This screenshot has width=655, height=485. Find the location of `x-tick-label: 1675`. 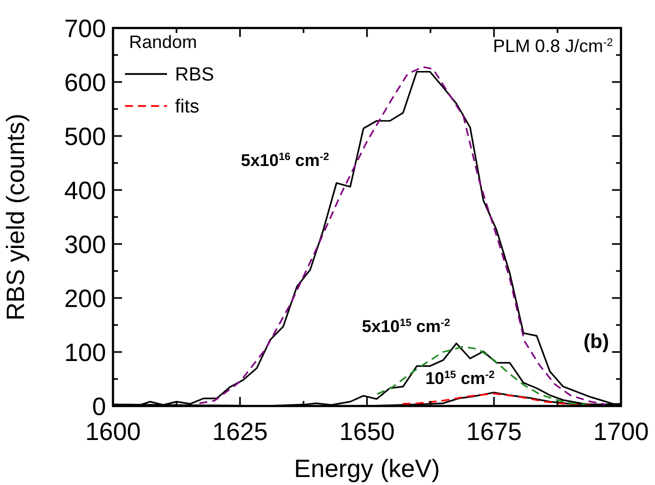

x-tick-label: 1675 is located at coordinates (494, 432).